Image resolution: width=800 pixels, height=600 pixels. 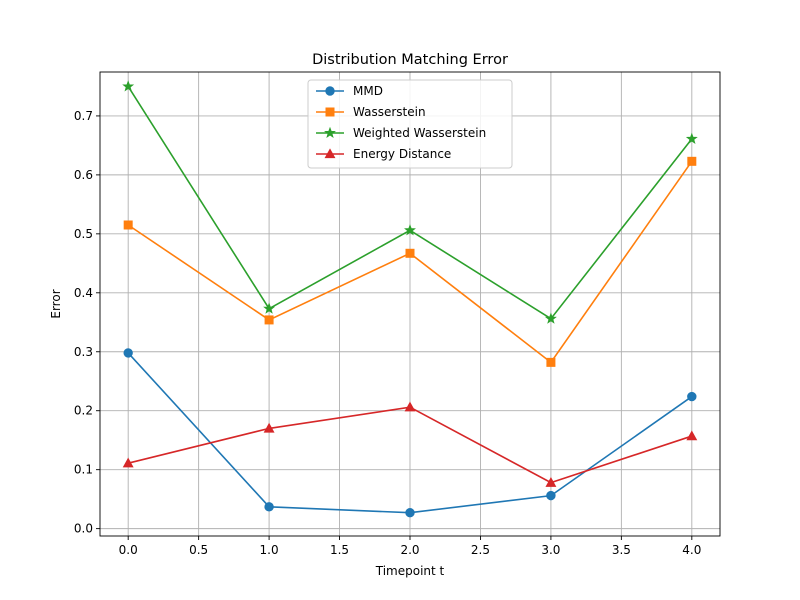 What do you see at coordinates (269, 550) in the screenshot?
I see `x-tick-label: 1.0` at bounding box center [269, 550].